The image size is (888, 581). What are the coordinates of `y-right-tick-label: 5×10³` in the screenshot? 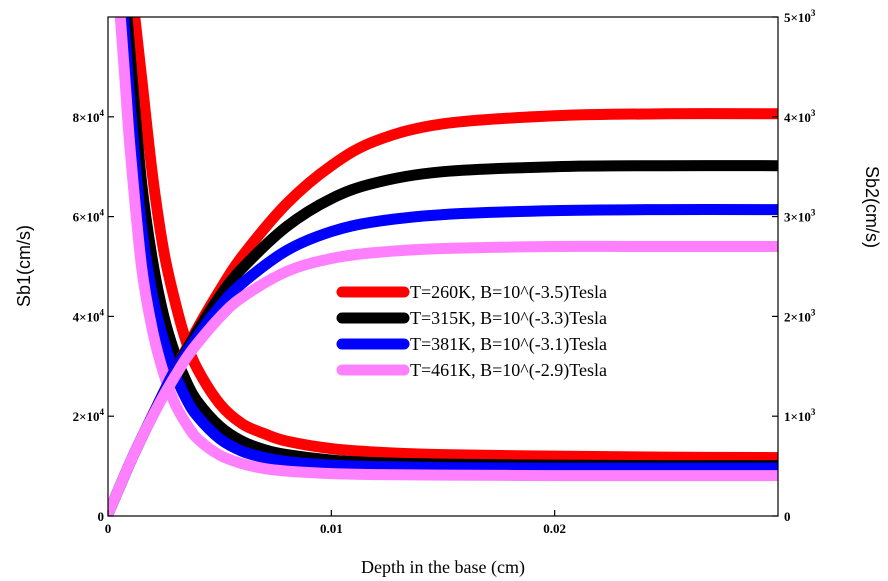 It's located at (800, 16).